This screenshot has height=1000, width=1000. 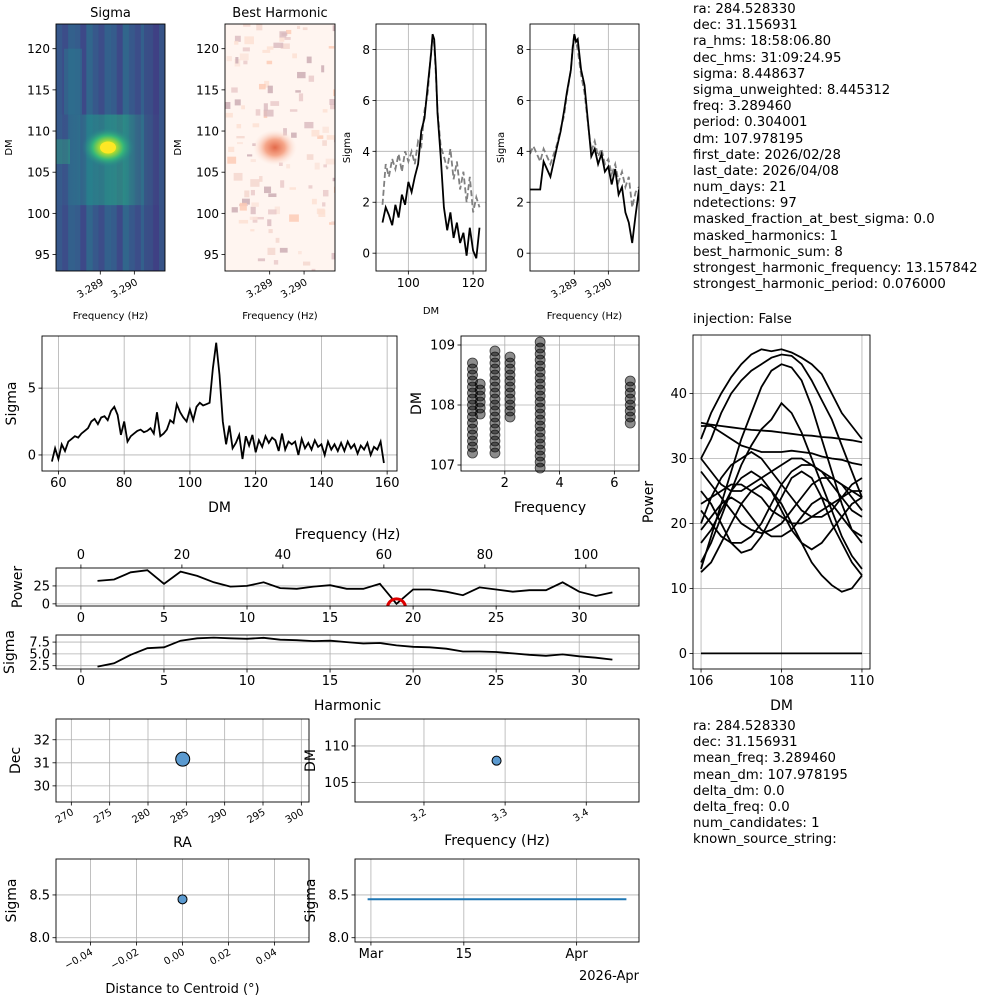 I want to click on heatmap-peak, so click(x=275, y=147).